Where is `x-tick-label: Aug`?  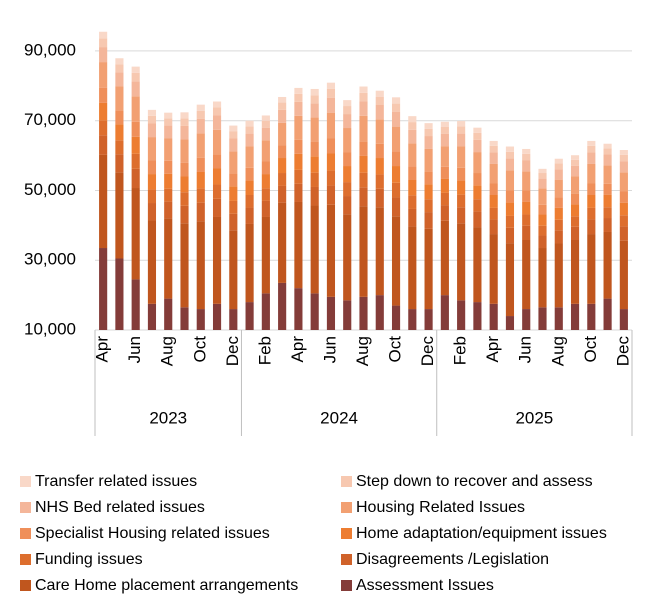
x-tick-label: Aug is located at coordinates (167, 351).